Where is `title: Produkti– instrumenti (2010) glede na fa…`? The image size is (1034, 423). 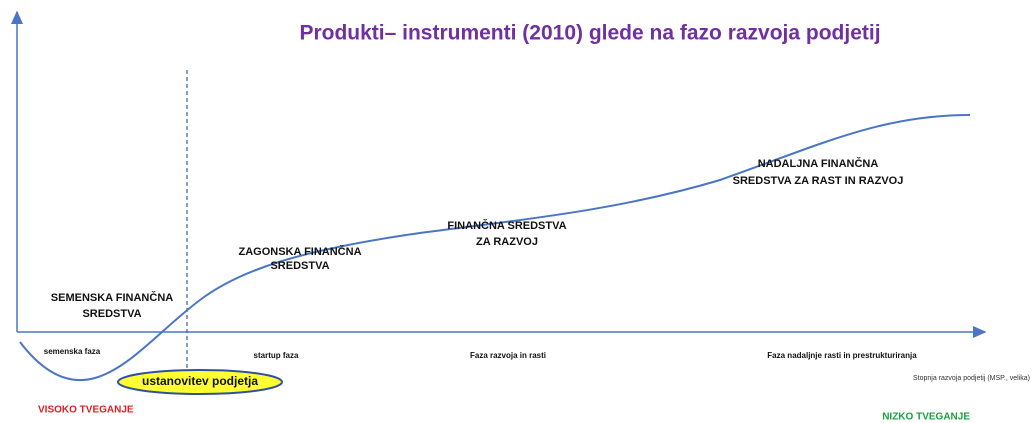 title: Produkti– instrumenti (2010) glede na fa… is located at coordinates (589, 33).